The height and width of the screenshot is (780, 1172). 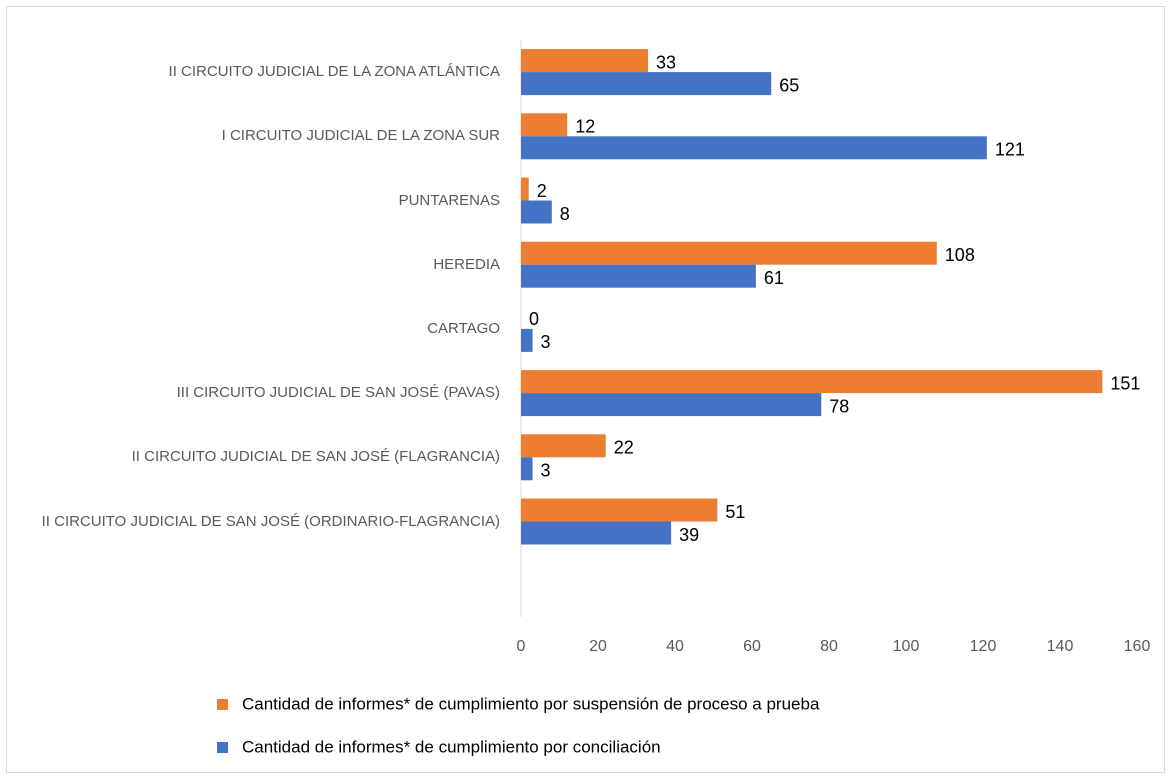 What do you see at coordinates (598, 646) in the screenshot?
I see `x-tick-label: 20` at bounding box center [598, 646].